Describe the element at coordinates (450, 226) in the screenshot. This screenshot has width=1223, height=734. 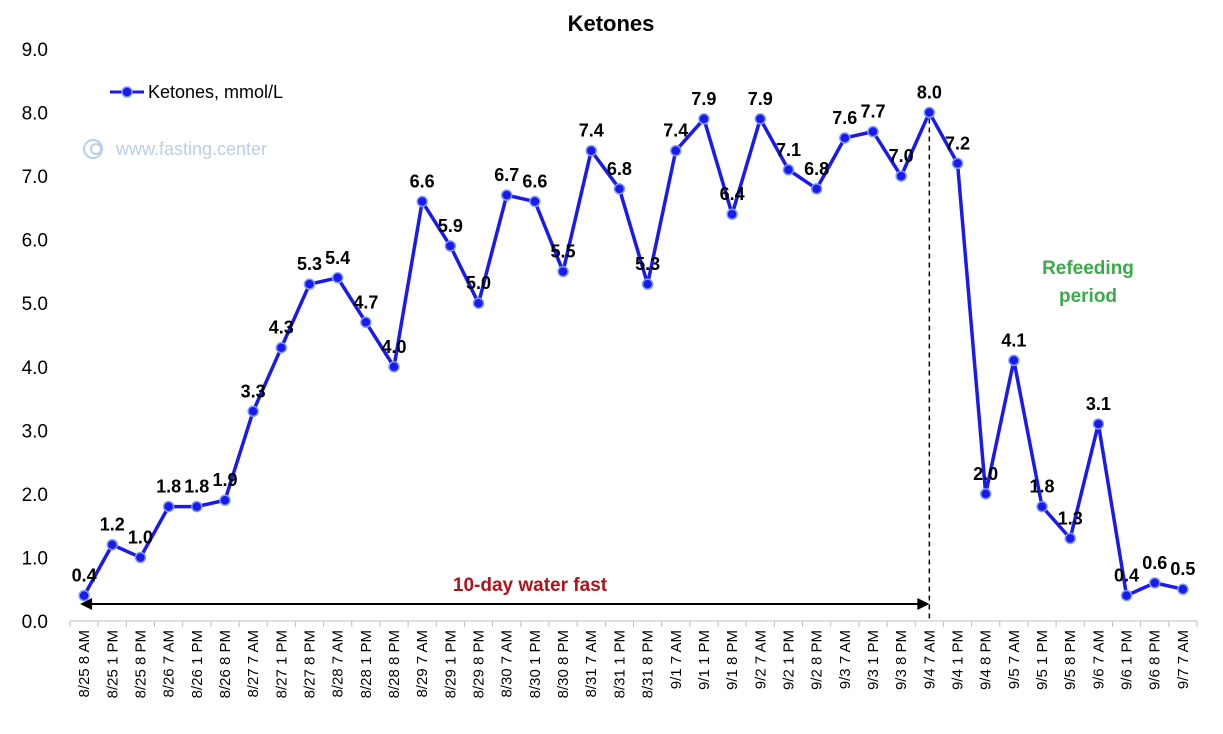
I see `data-label: 5.9` at that location.